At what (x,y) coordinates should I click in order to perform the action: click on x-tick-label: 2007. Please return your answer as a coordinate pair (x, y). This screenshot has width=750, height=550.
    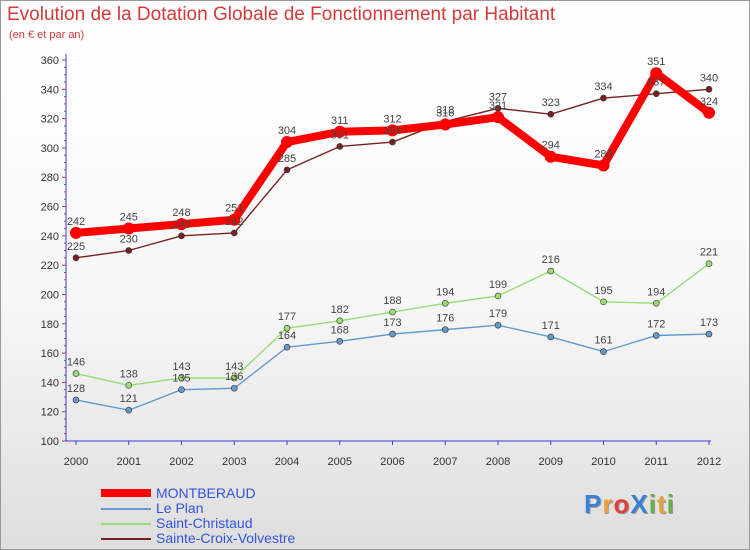
    Looking at the image, I should click on (445, 462).